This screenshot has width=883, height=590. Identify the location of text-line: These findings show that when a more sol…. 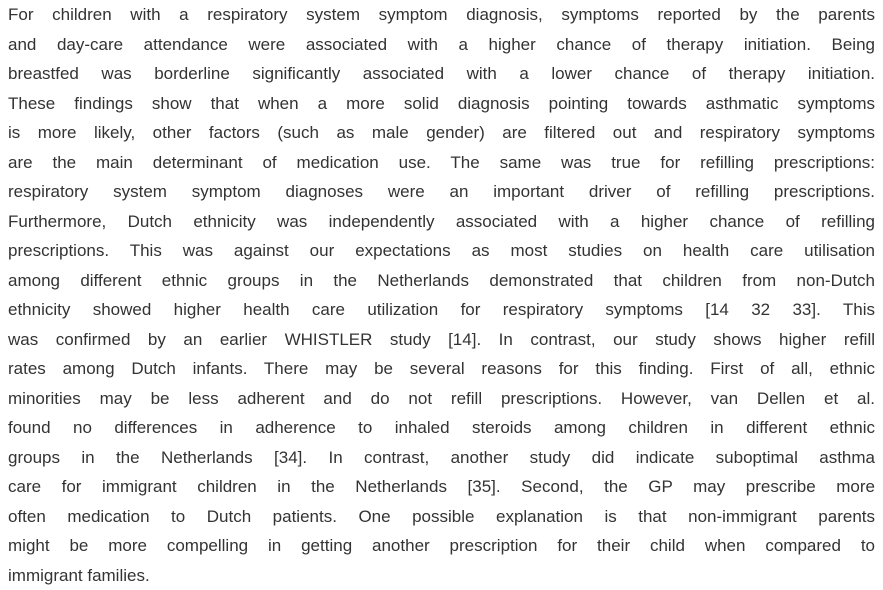
(441, 103).